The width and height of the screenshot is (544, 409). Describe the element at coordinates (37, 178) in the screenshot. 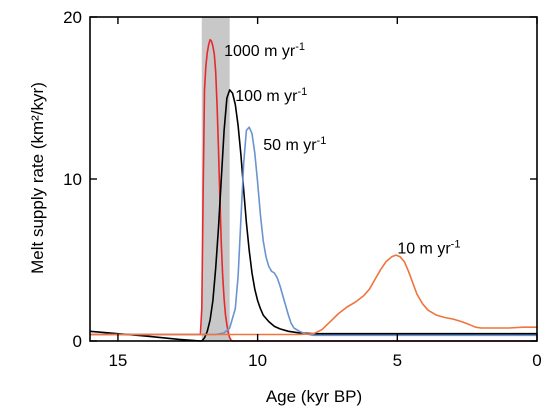

I see `y-axis-label: Melt supply rate (km²/kyr)` at that location.